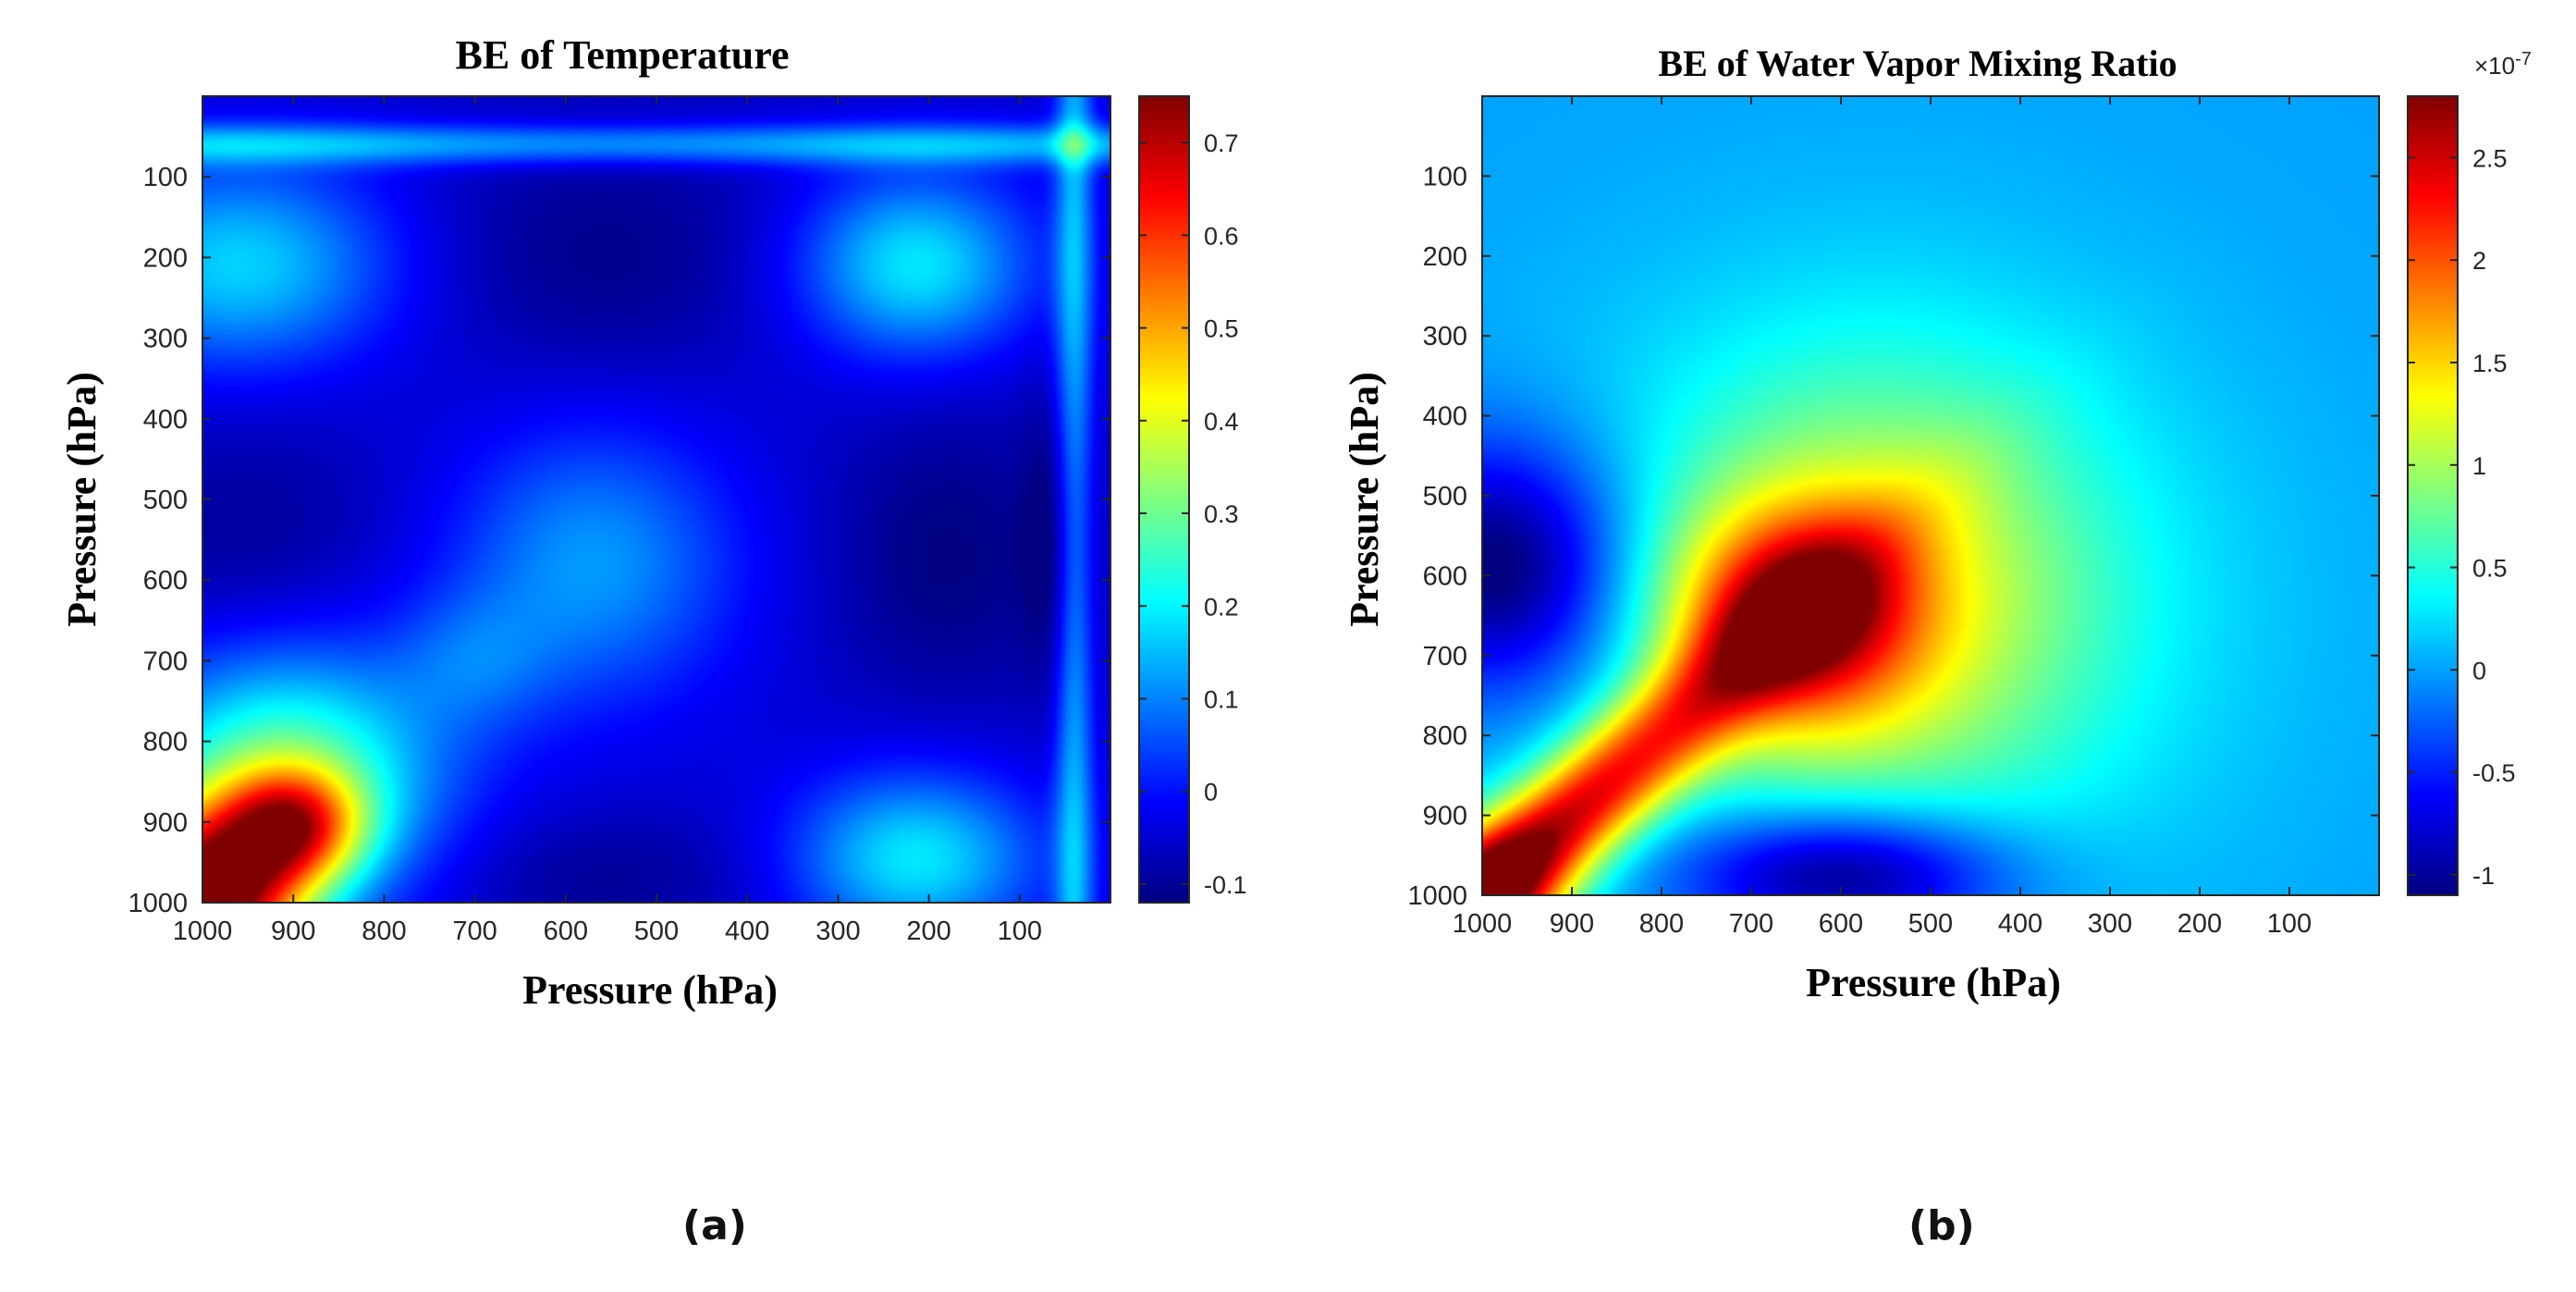 This screenshot has width=2576, height=1292. I want to click on caption-b: (b), so click(1941, 1225).